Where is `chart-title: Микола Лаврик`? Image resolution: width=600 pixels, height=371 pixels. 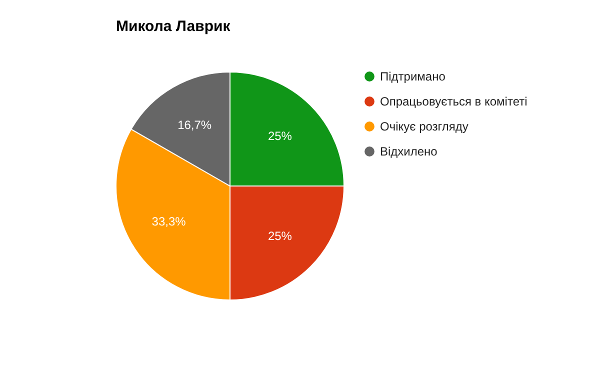 chart-title: Микола Лаврик is located at coordinates (173, 26).